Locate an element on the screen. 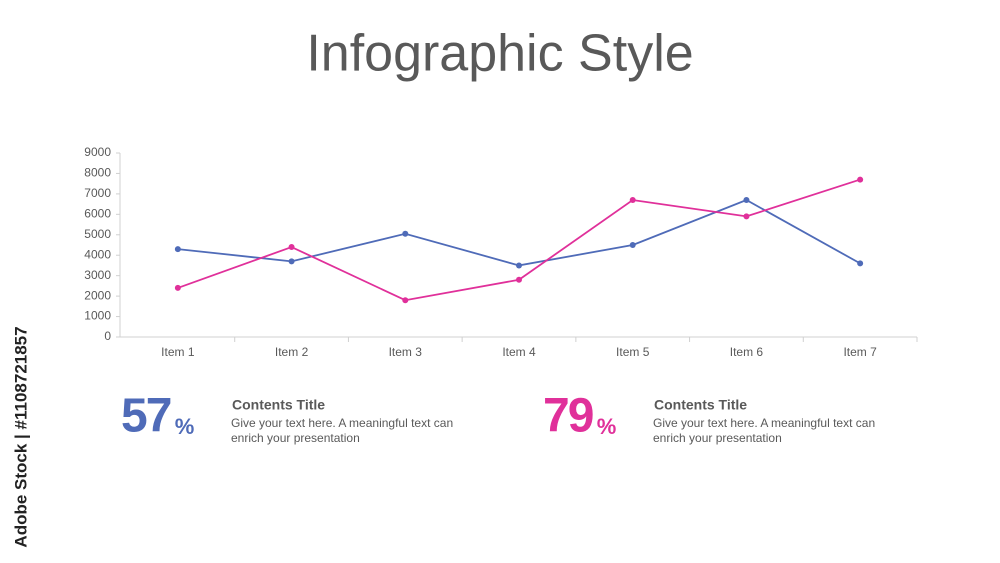  stat-value: 79 is located at coordinates (568, 416).